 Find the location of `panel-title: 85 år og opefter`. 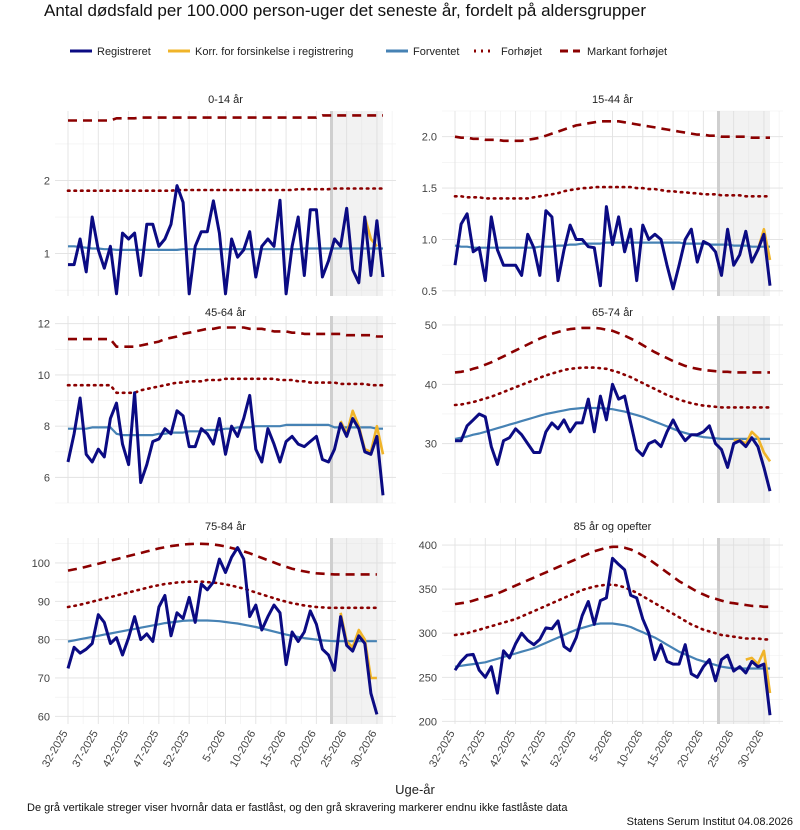

panel-title: 85 år og opefter is located at coordinates (613, 527).